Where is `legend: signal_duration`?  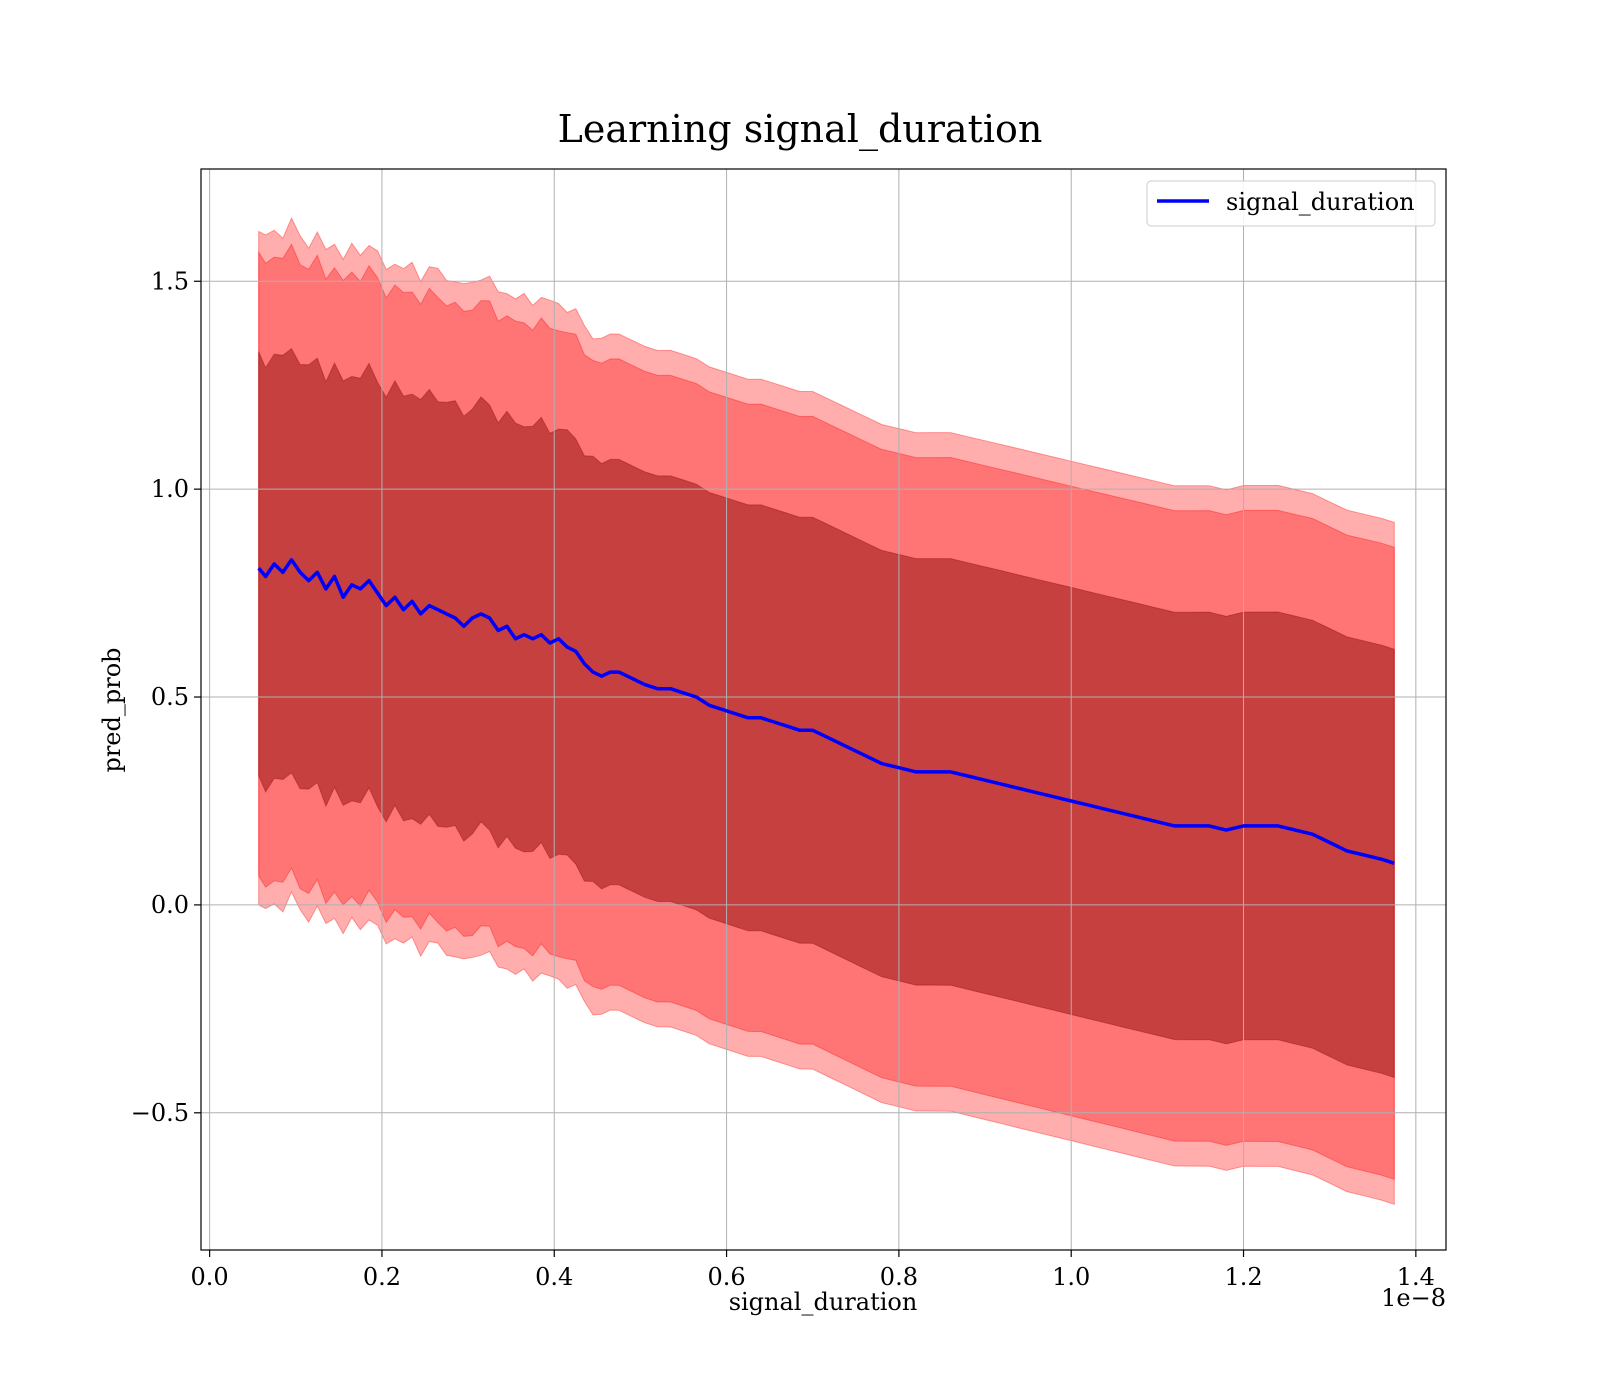
legend: signal_duration is located at coordinates (1291, 203).